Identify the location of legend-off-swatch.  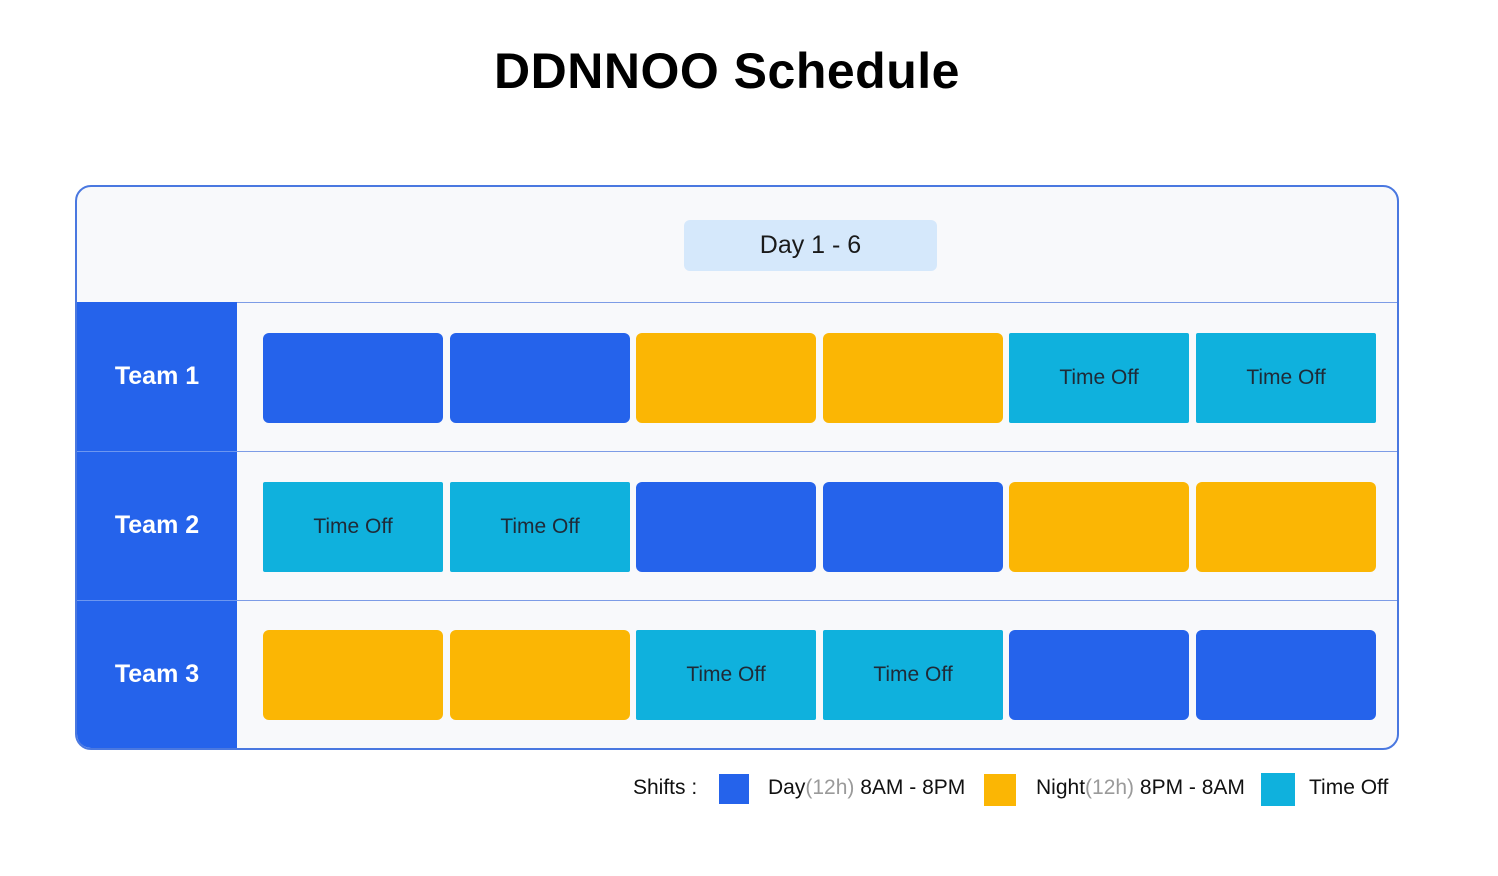
(1278, 789).